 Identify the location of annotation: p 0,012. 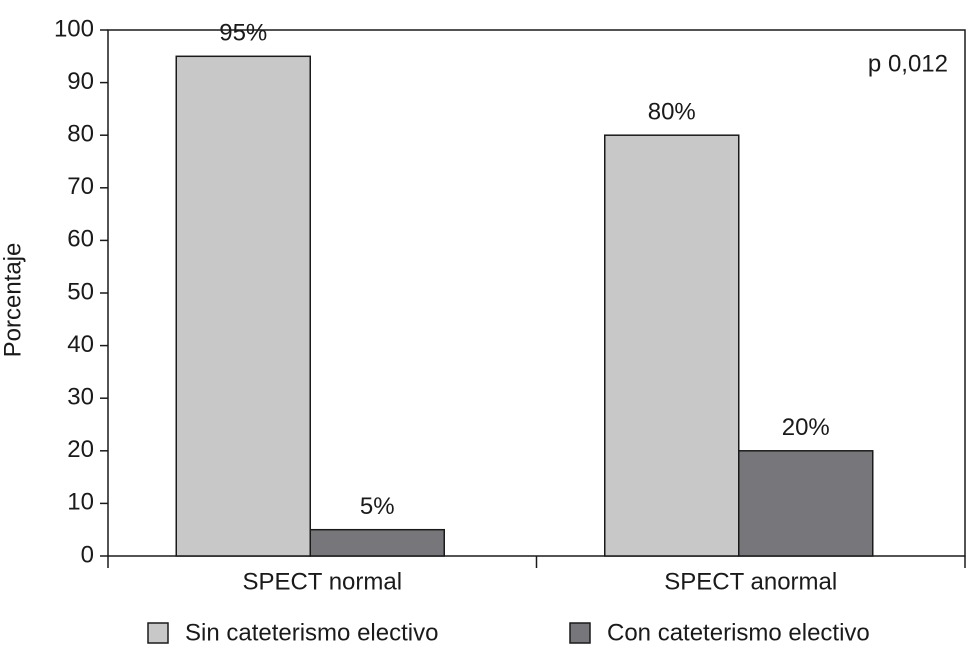
(908, 63).